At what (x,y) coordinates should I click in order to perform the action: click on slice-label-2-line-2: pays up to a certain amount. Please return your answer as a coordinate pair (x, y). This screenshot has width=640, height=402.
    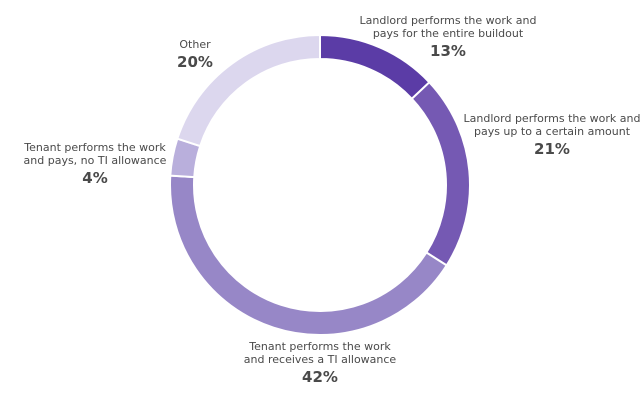
    Looking at the image, I should click on (552, 131).